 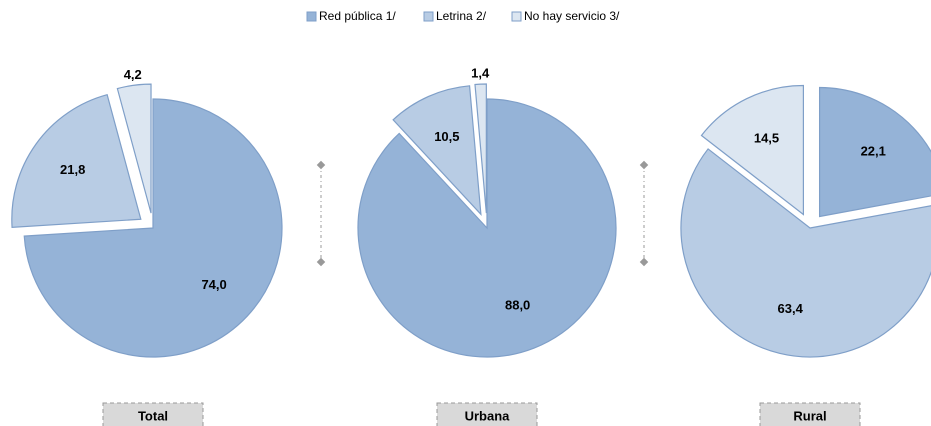 I want to click on separator, so click(x=482, y=213).